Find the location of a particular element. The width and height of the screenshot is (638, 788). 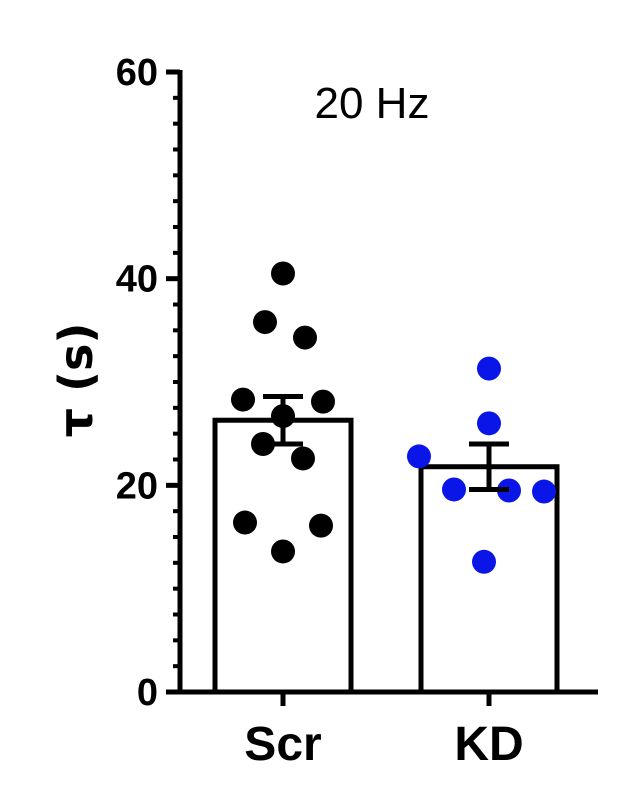

y-tick-label: 0 is located at coordinates (147, 693).